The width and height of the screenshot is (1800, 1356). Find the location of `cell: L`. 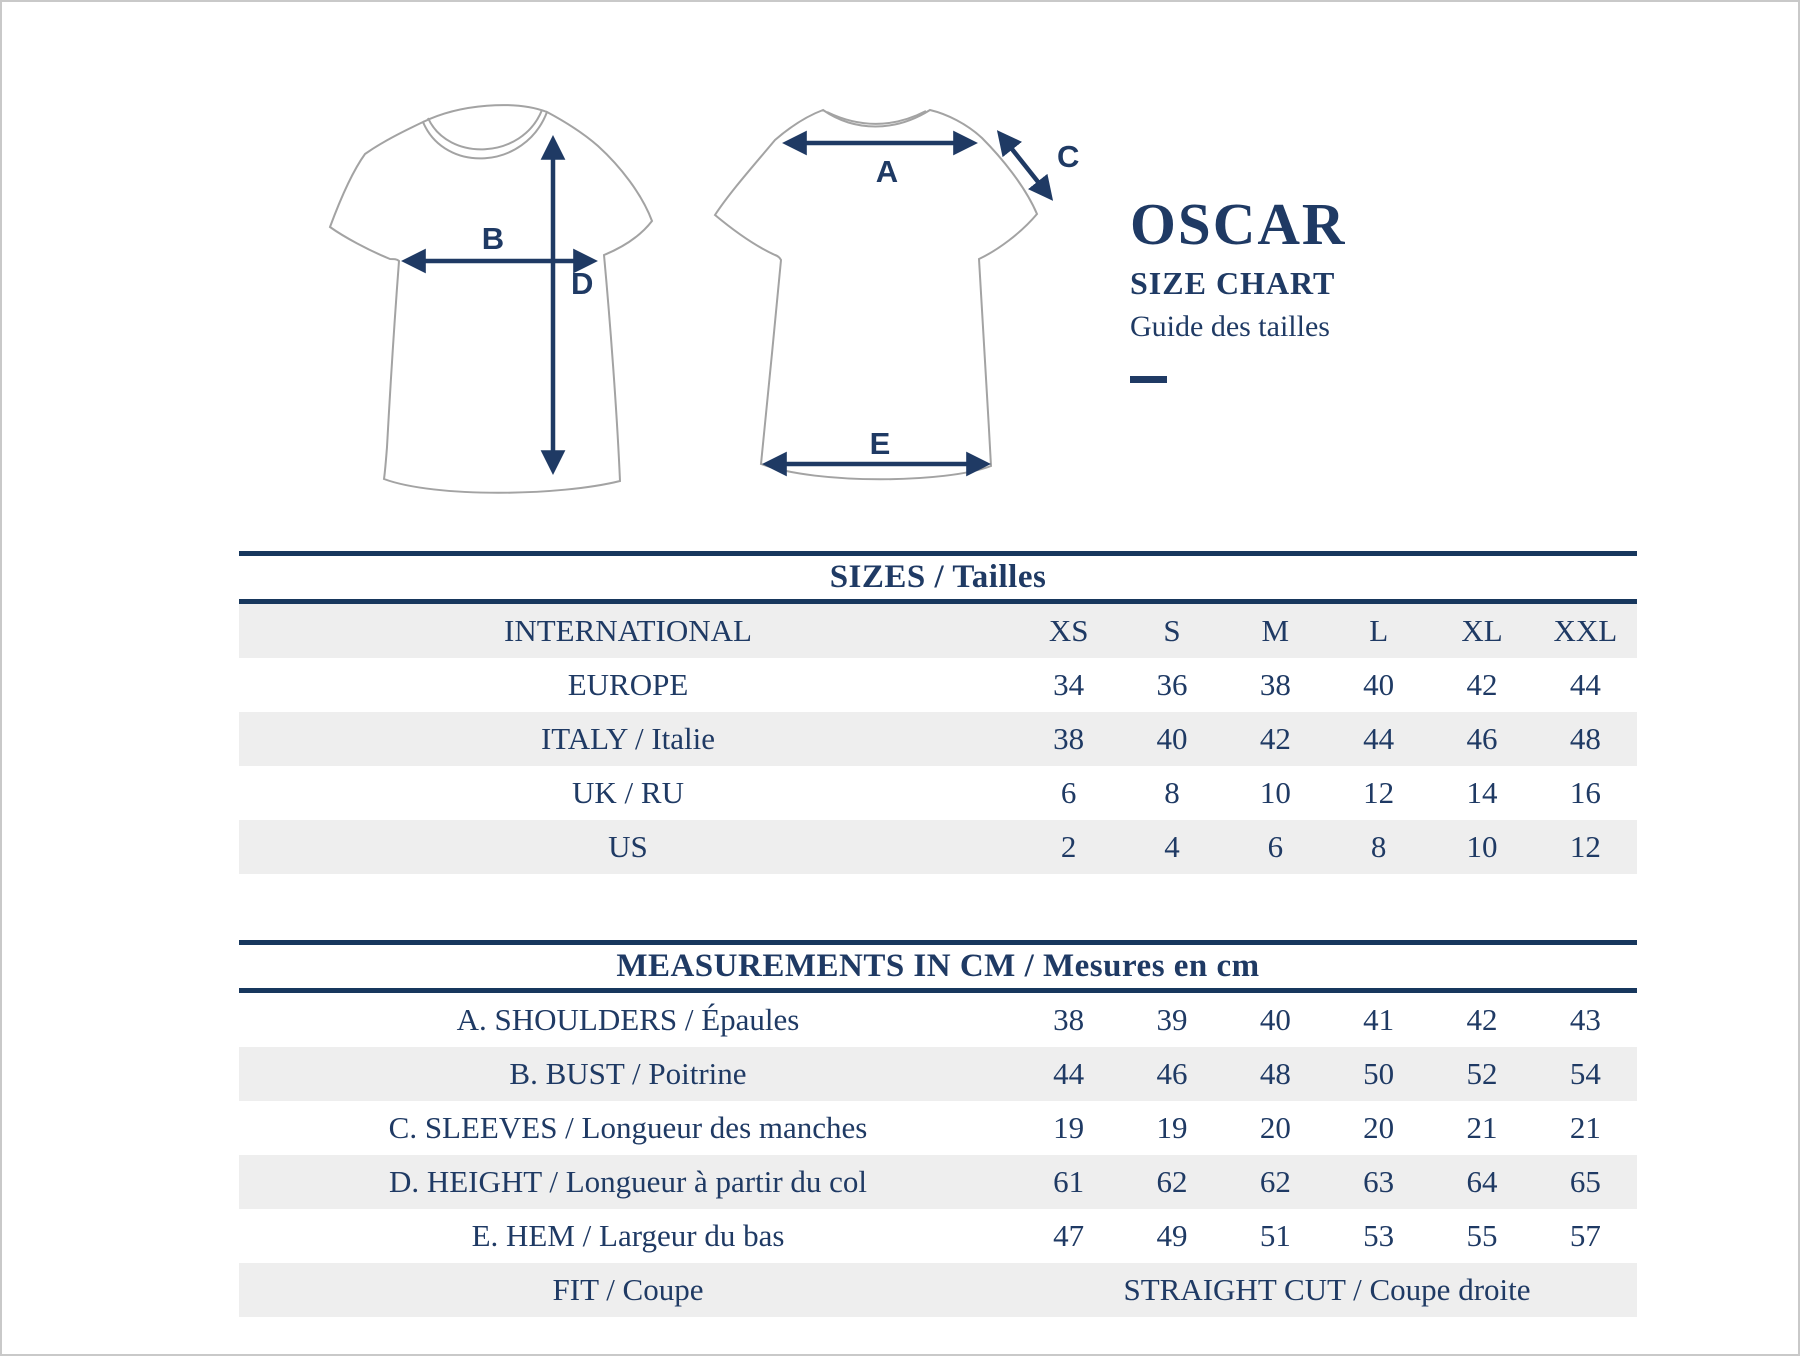

cell: L is located at coordinates (1379, 630).